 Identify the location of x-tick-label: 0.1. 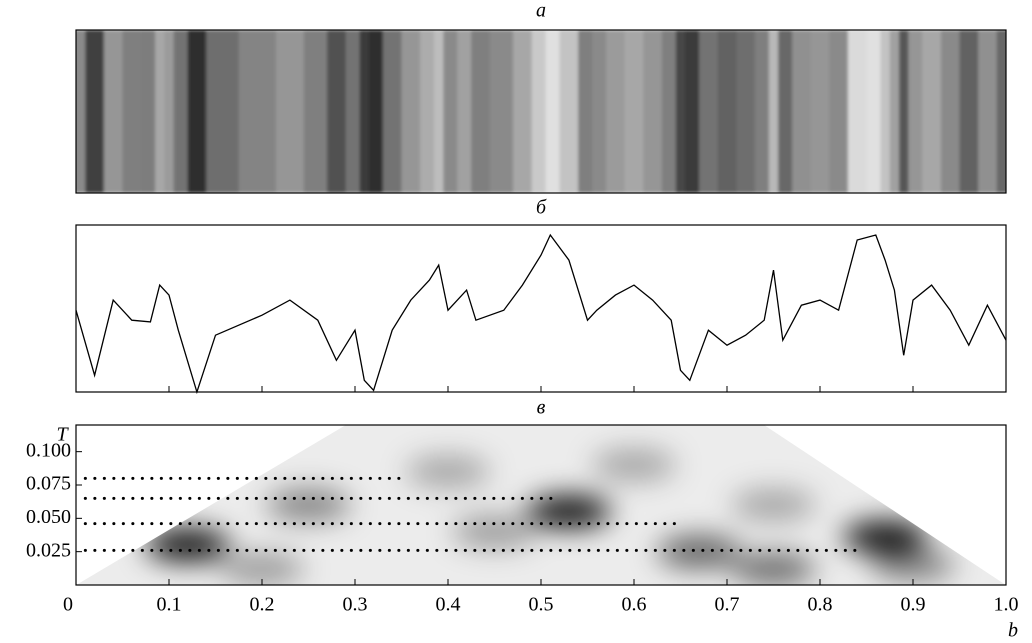
(169, 605).